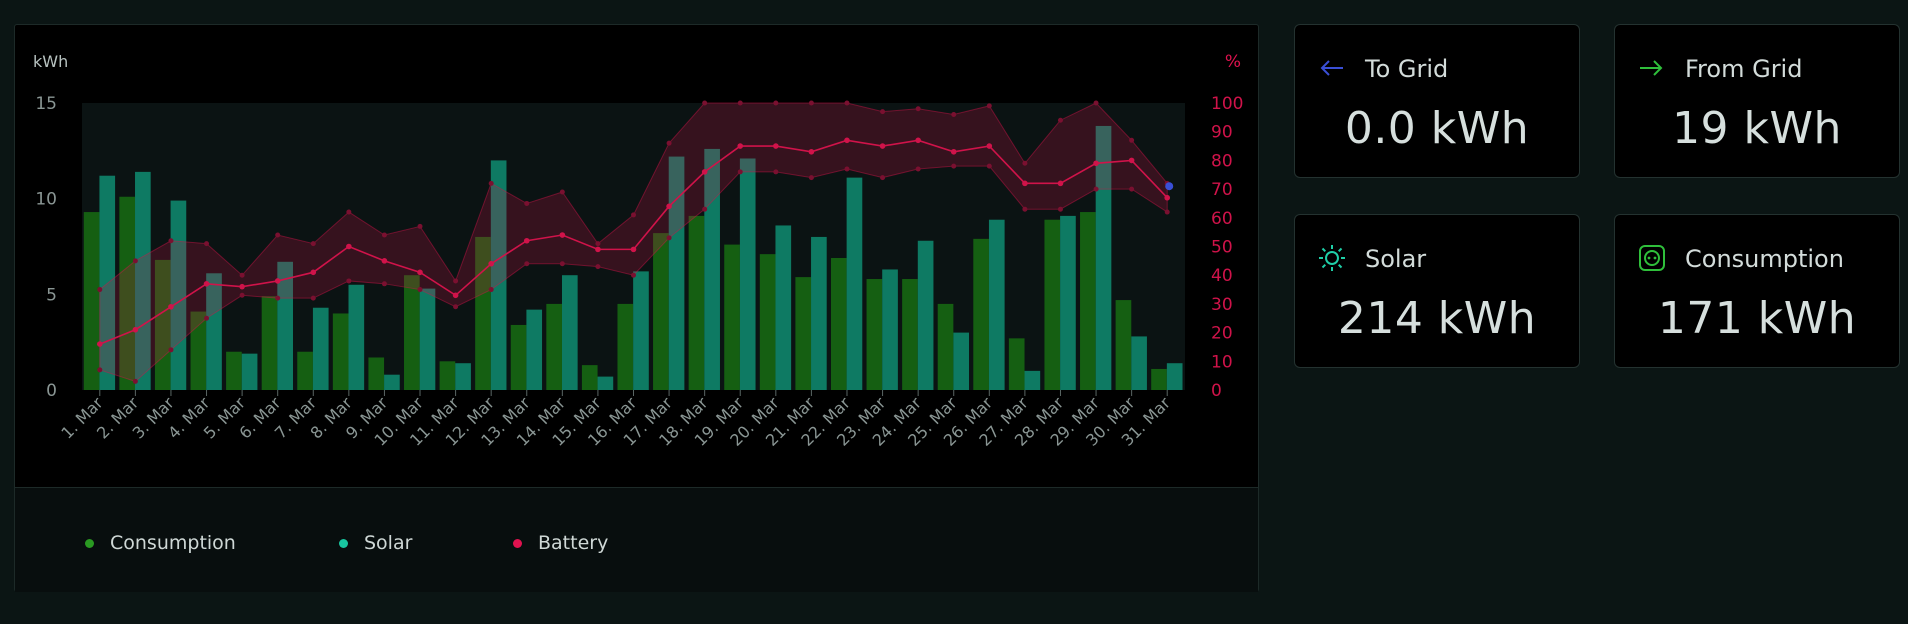 The image size is (1908, 624). I want to click on solar-card: Solar 214 kWh, so click(1437, 291).